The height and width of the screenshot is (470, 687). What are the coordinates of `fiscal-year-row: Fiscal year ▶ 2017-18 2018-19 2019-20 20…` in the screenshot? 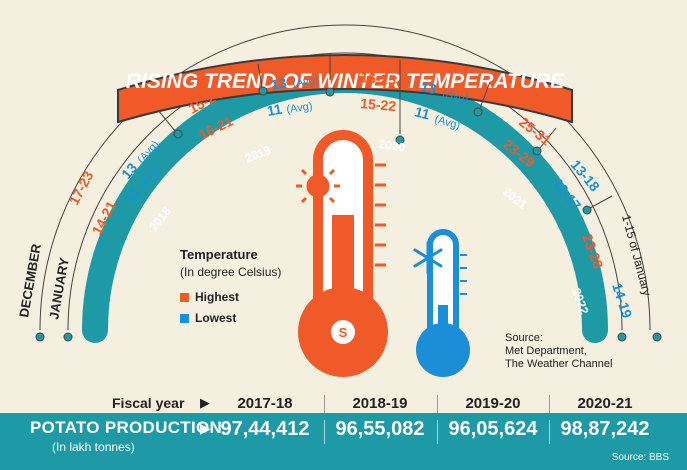 It's located at (343, 403).